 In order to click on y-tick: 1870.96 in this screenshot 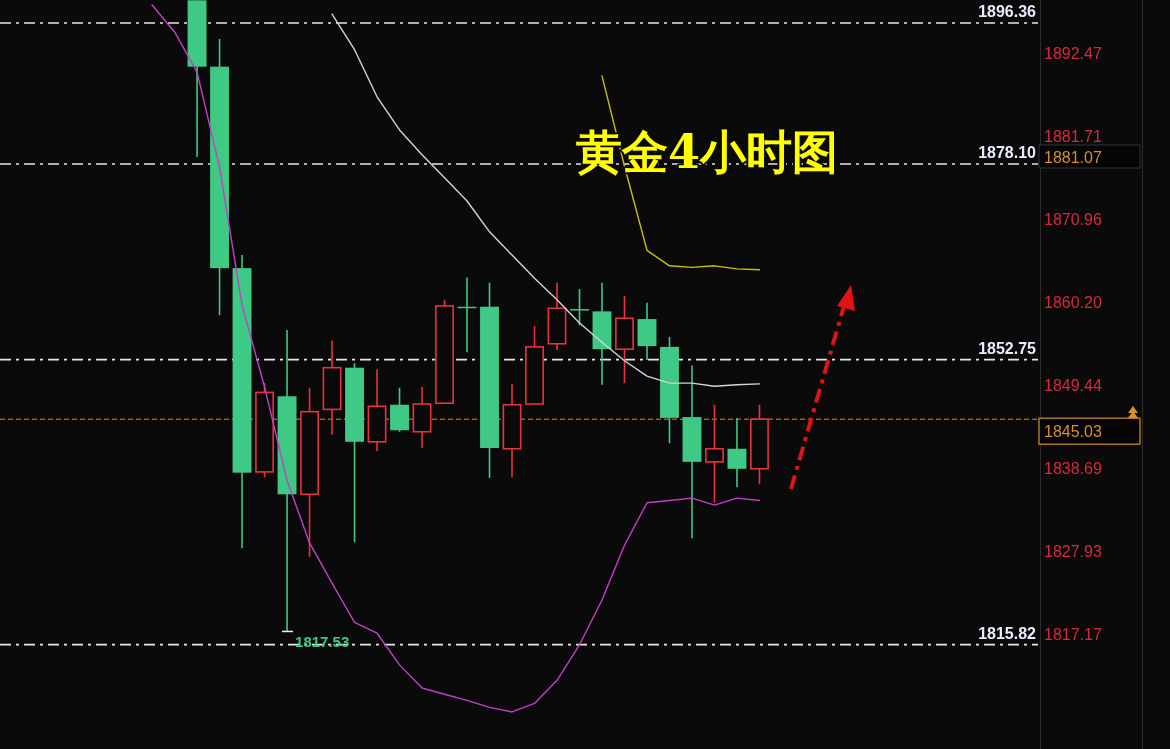, I will do `click(1073, 220)`.